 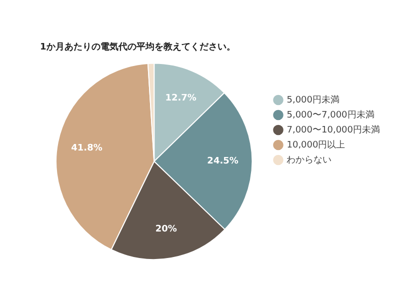 What do you see at coordinates (309, 160) in the screenshot?
I see `legend-label: わからない` at bounding box center [309, 160].